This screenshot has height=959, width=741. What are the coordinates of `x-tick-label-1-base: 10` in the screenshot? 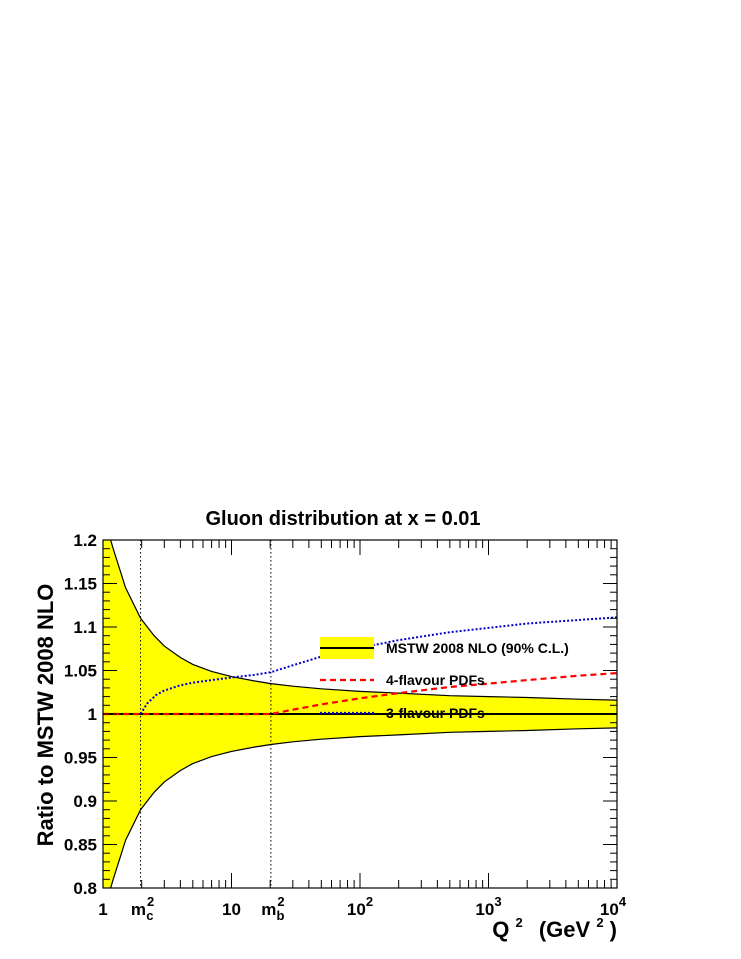 It's located at (231, 909).